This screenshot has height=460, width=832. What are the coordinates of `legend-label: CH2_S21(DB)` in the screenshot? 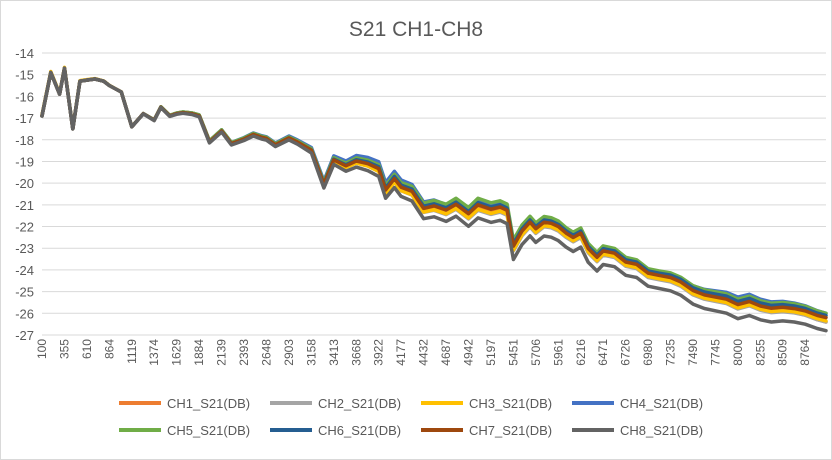 It's located at (359, 403).